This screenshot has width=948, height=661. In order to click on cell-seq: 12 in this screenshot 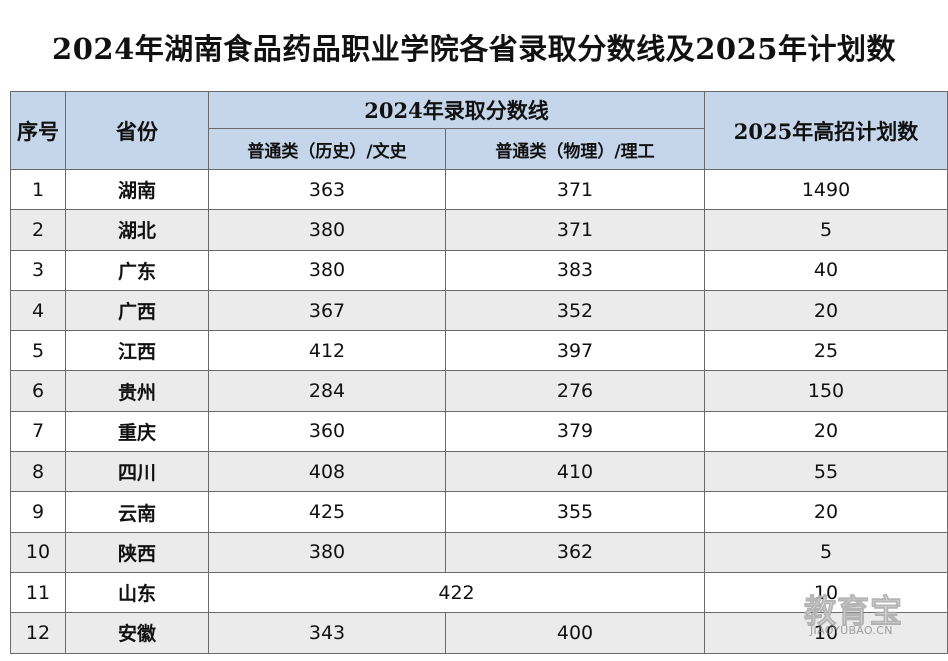, I will do `click(38, 633)`.